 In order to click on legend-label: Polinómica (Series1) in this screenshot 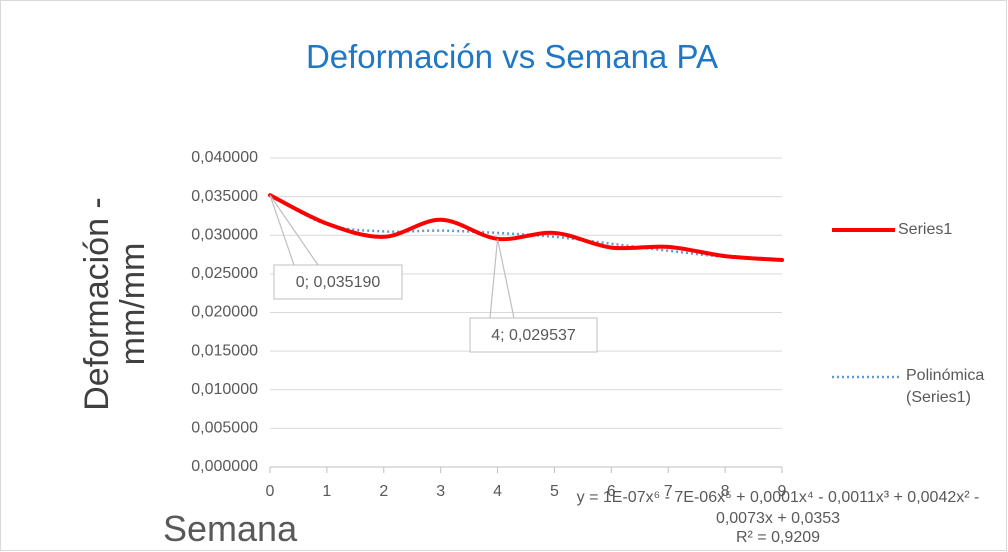, I will do `click(945, 386)`.